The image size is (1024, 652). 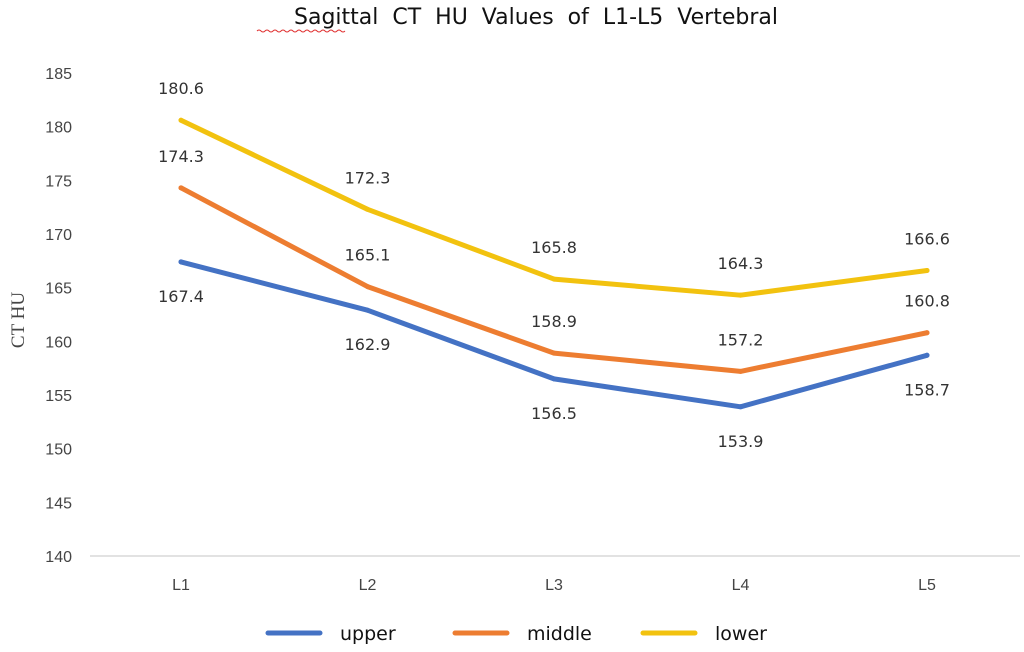 What do you see at coordinates (368, 255) in the screenshot?
I see `data-label-middle: 165.1` at bounding box center [368, 255].